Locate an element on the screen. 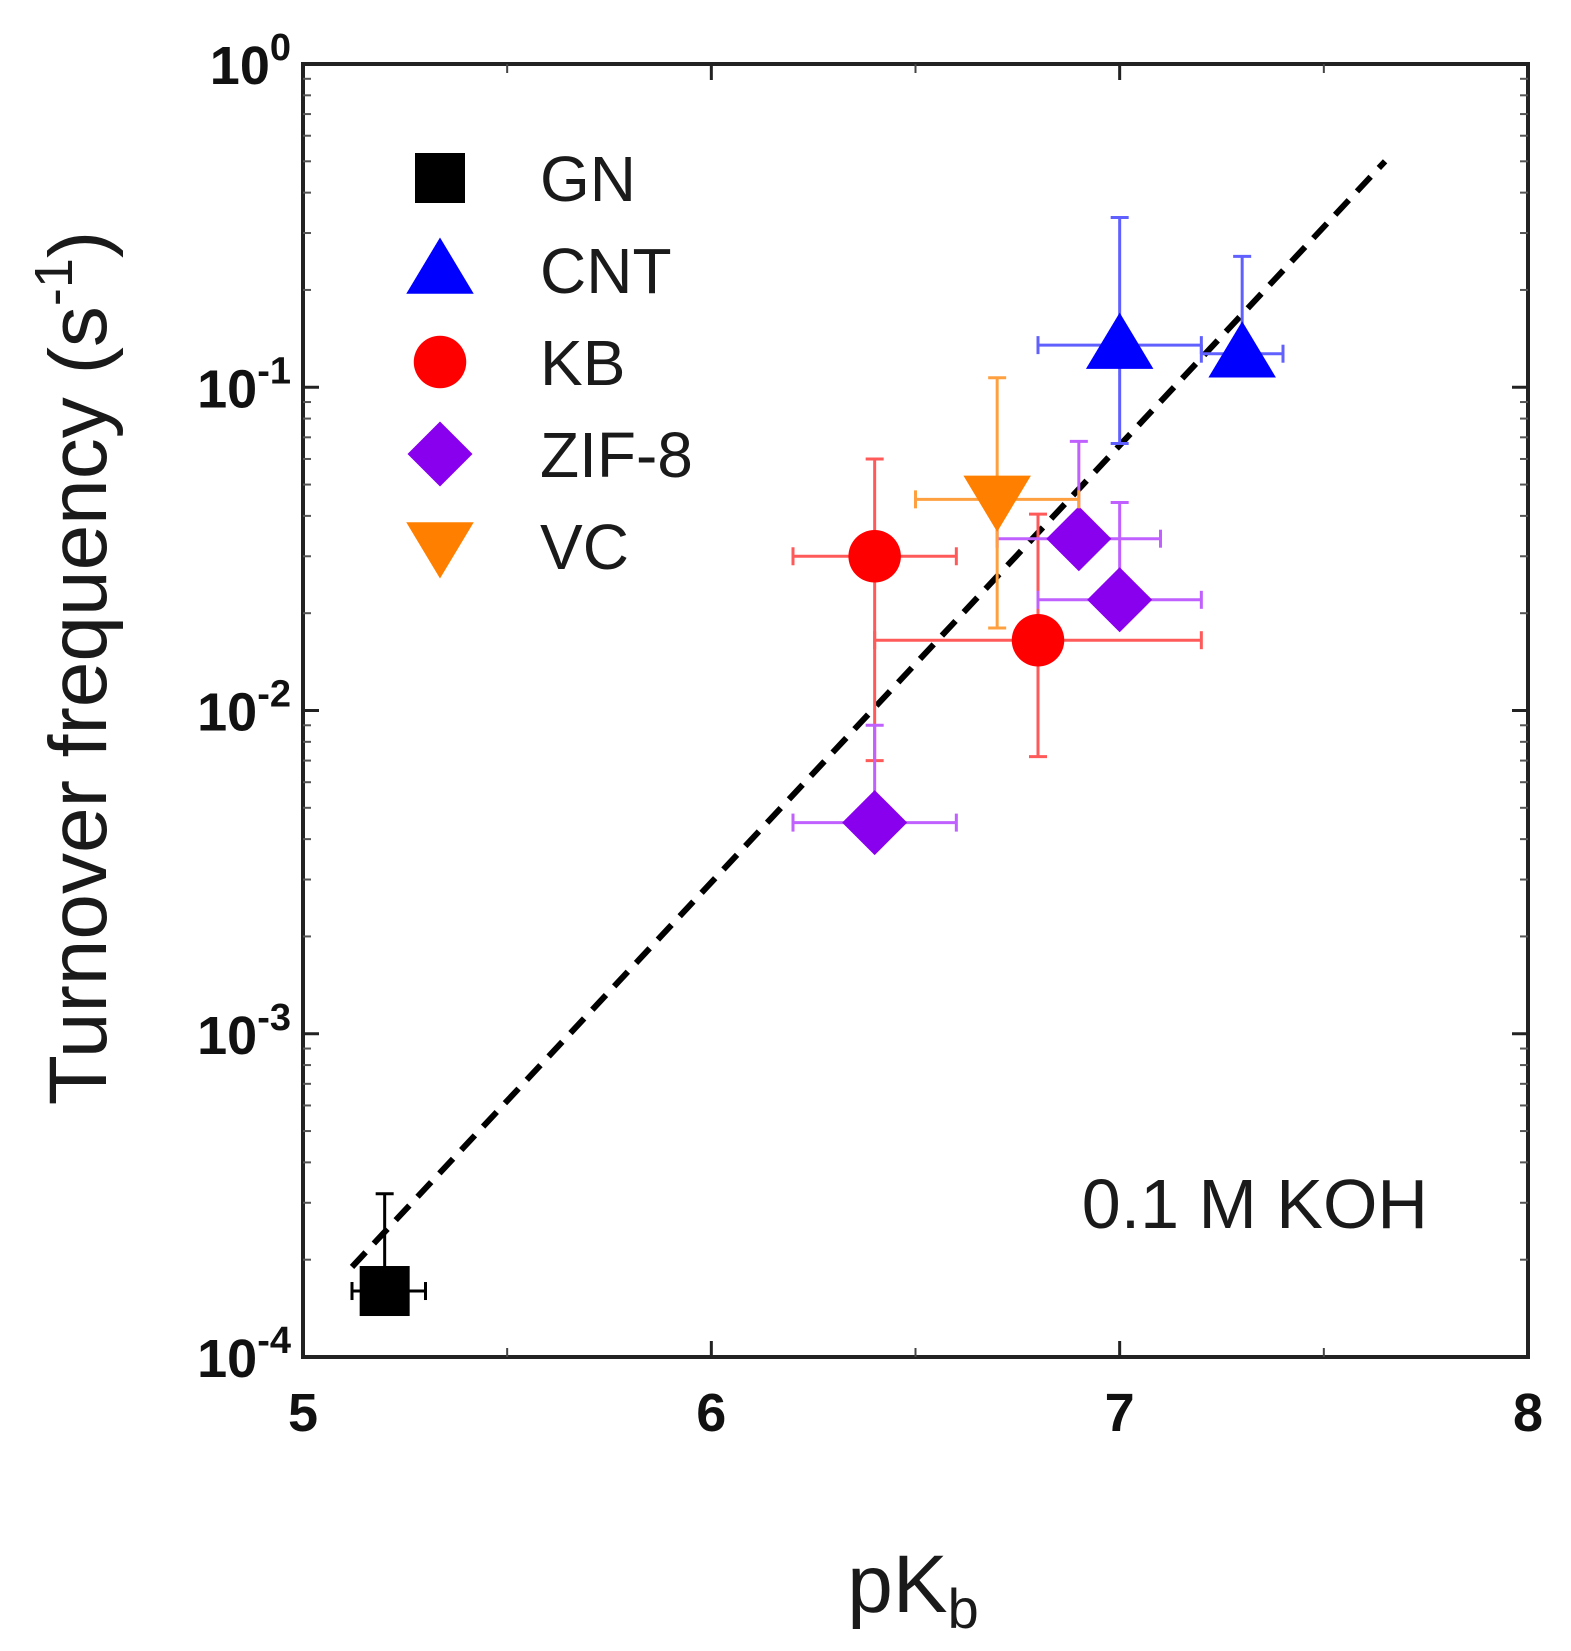 This screenshot has height=1651, width=1571. x-axis-title: pKb is located at coordinates (912, 1589).